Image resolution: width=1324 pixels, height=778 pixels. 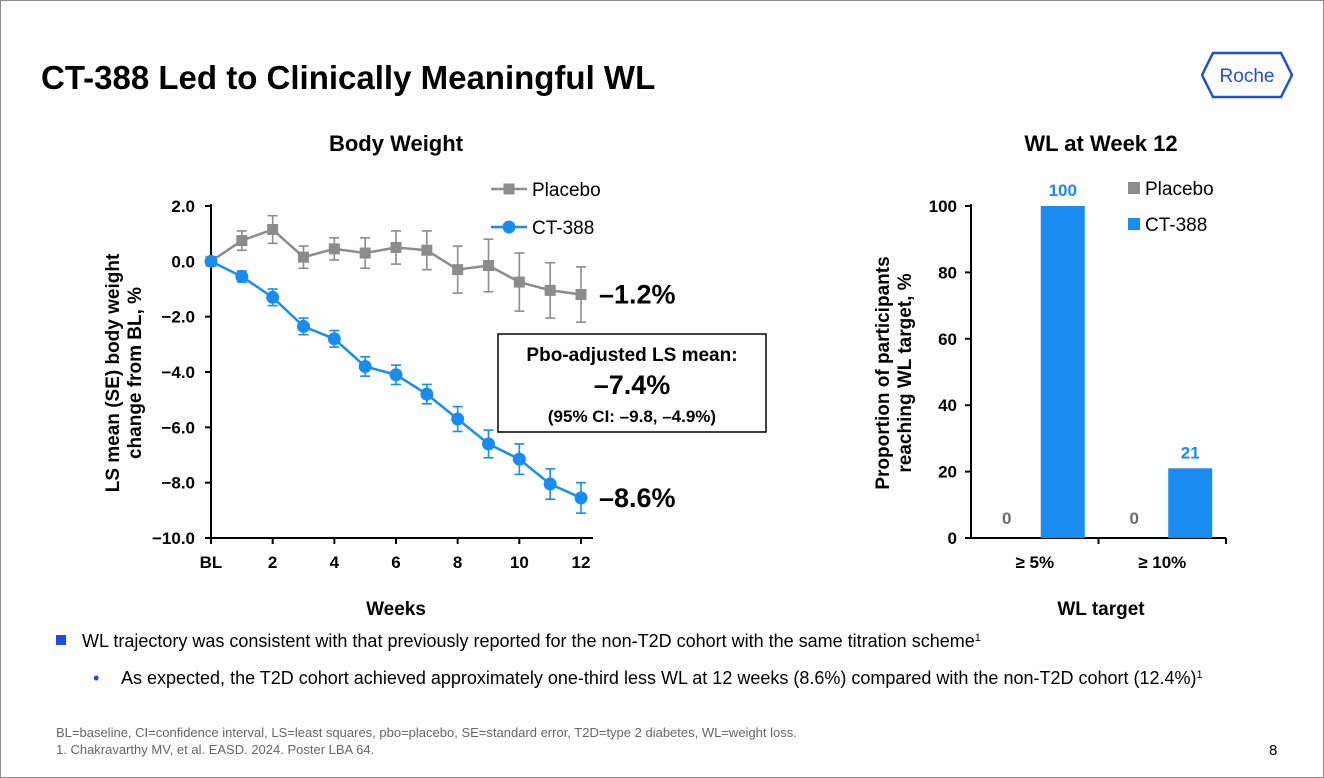 I want to click on x-tick-label: 10, so click(x=519, y=562).